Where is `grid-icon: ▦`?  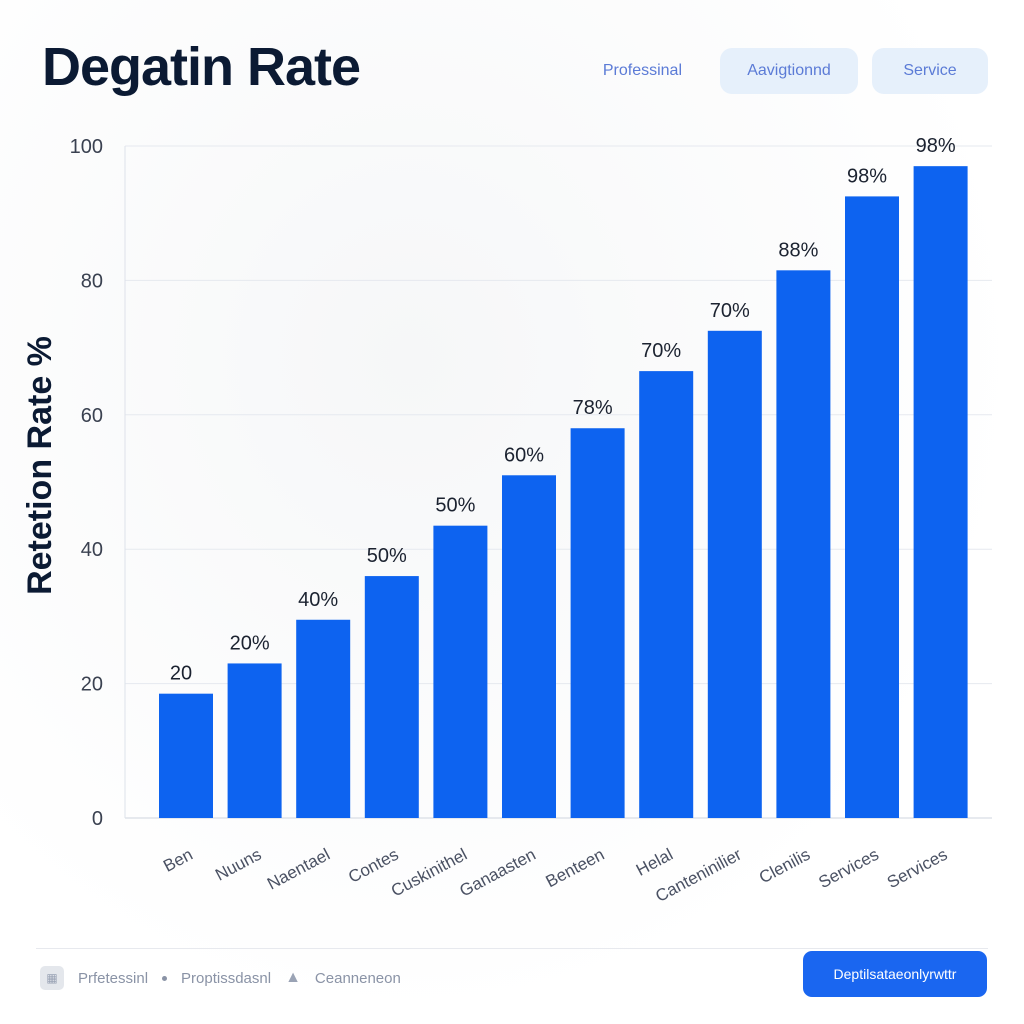 grid-icon: ▦ is located at coordinates (52, 978).